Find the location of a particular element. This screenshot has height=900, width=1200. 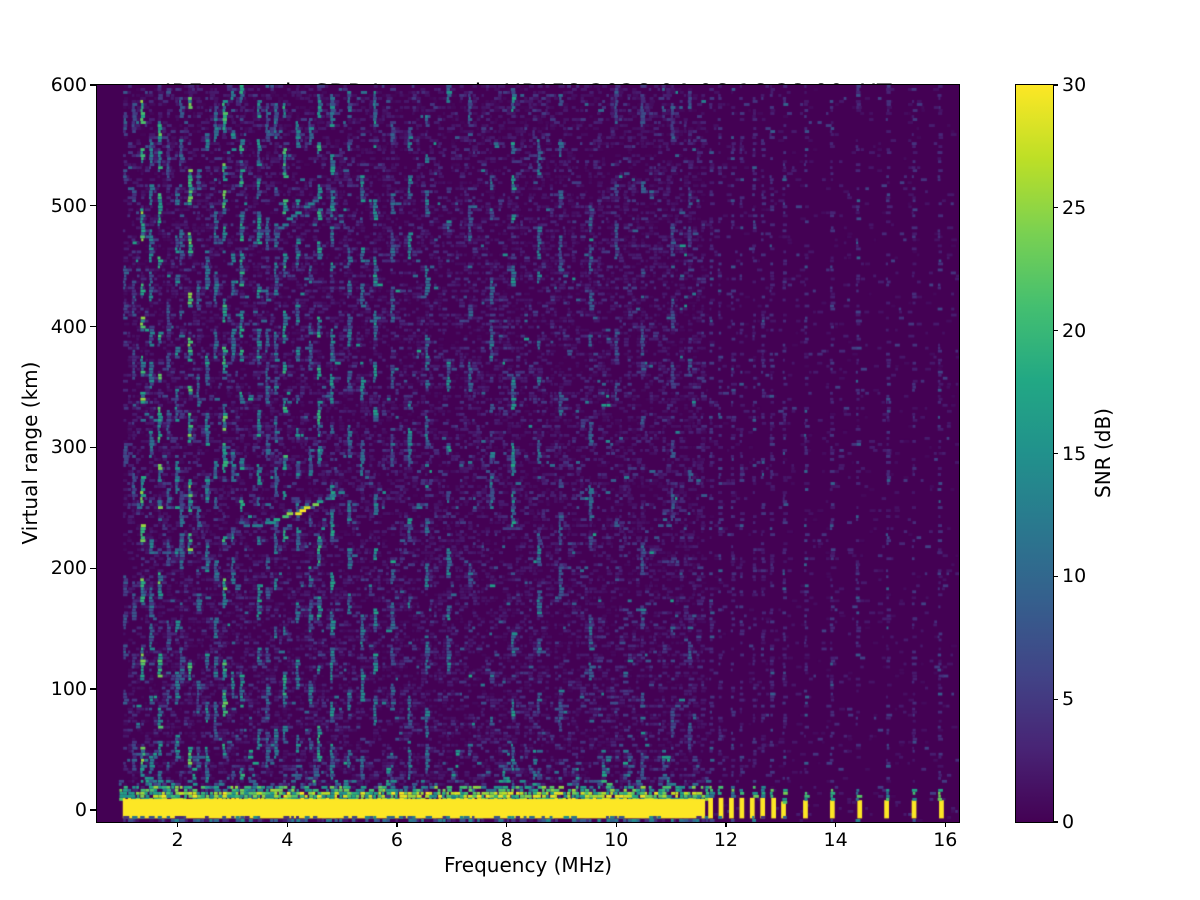

colorbar-tick-label: 5 is located at coordinates (1068, 699).